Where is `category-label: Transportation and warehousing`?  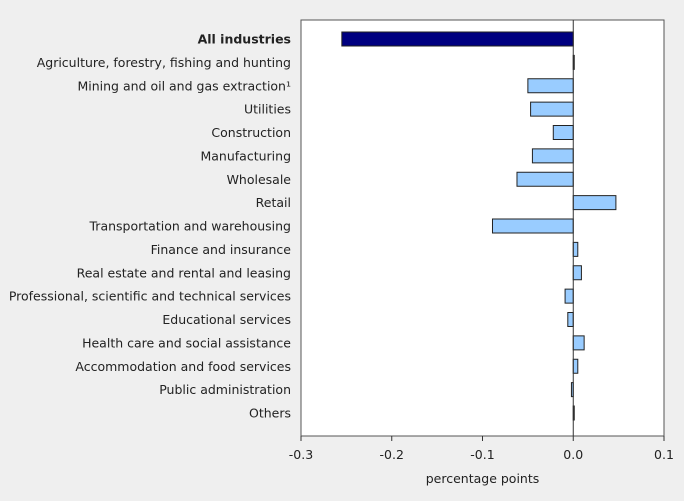
category-label: Transportation and warehousing is located at coordinates (190, 226).